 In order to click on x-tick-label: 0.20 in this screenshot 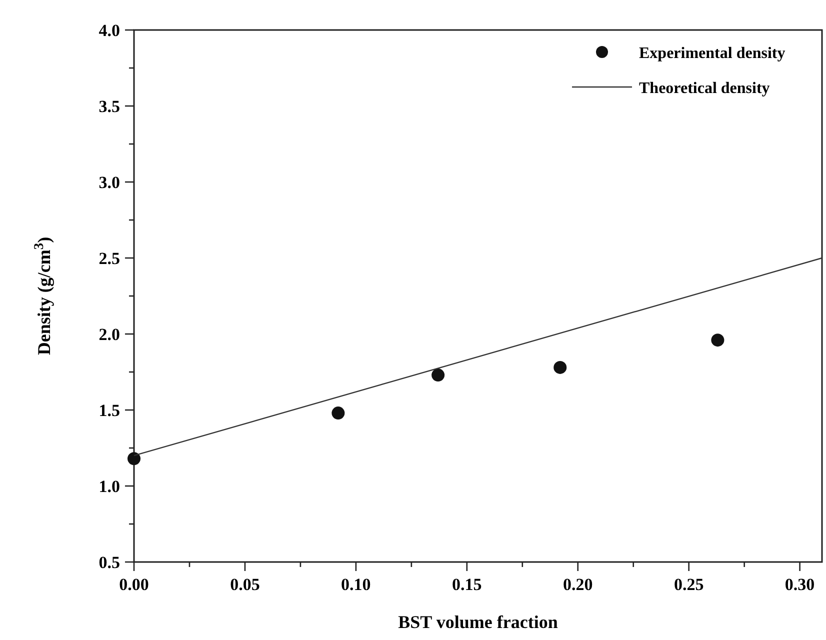, I will do `click(577, 584)`.